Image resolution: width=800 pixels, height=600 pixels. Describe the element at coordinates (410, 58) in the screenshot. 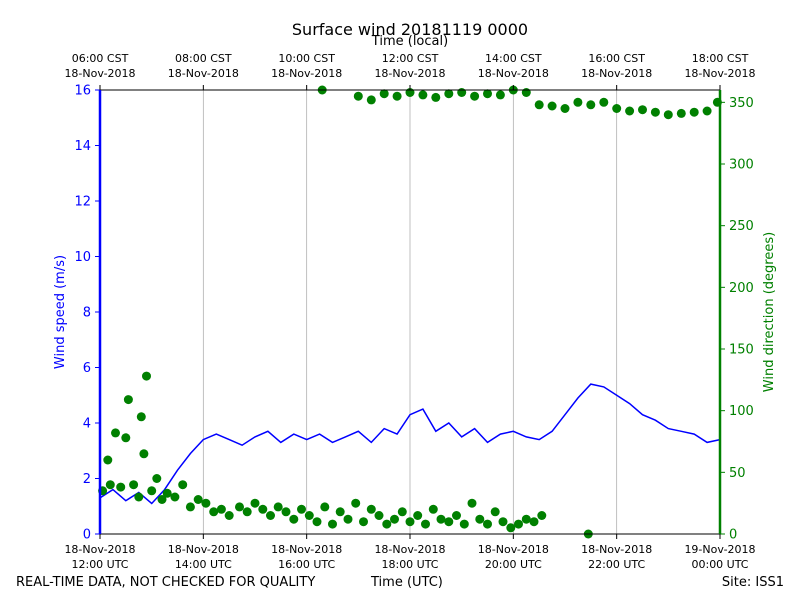

I see `top-tick-time: 12:00 CST` at that location.